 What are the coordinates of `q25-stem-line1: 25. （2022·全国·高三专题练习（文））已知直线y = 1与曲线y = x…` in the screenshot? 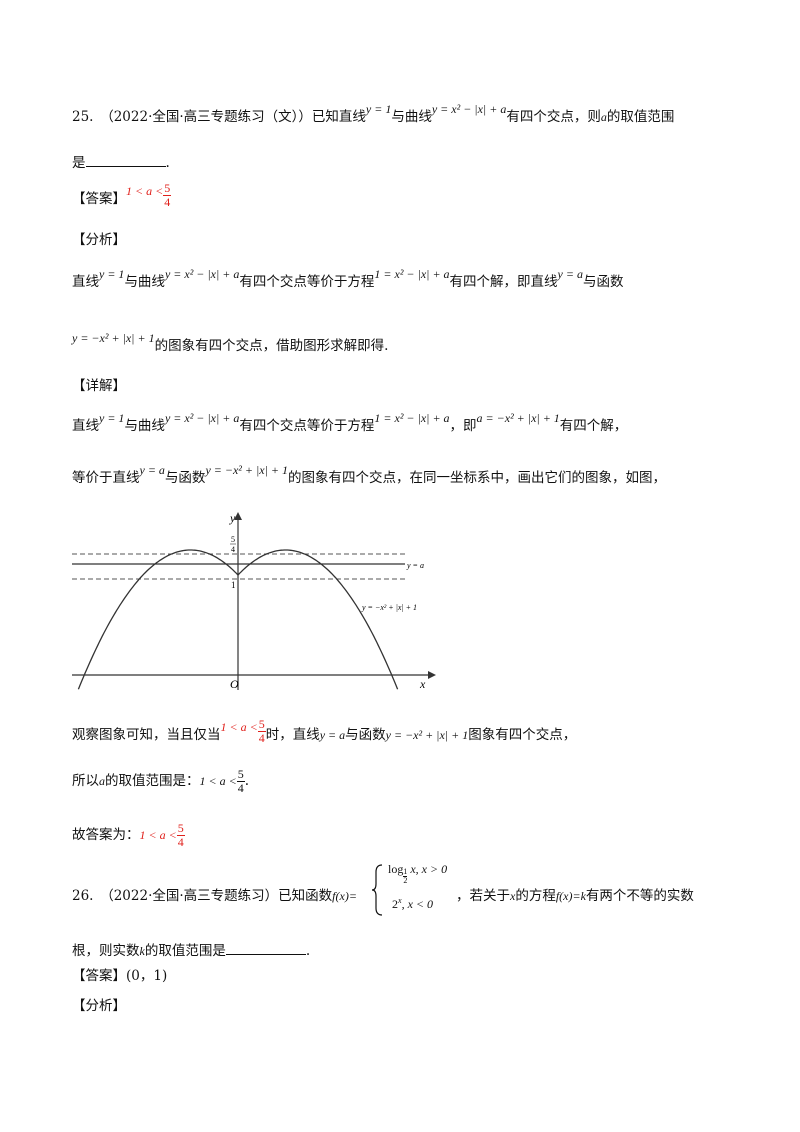 It's located at (373, 114).